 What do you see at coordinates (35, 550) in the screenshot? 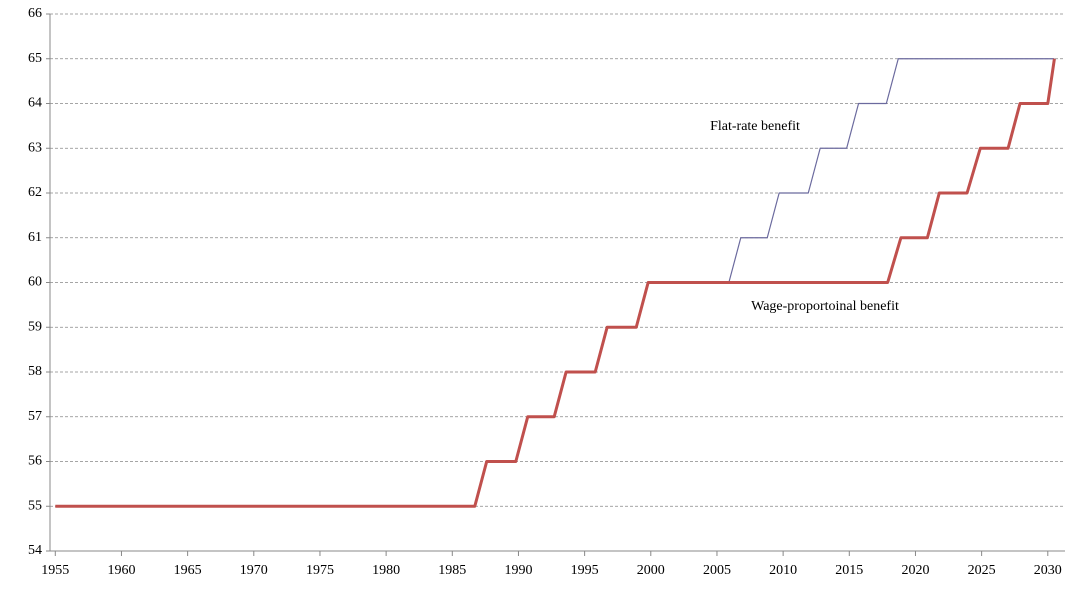
I see `y-tick-label: 54` at bounding box center [35, 550].